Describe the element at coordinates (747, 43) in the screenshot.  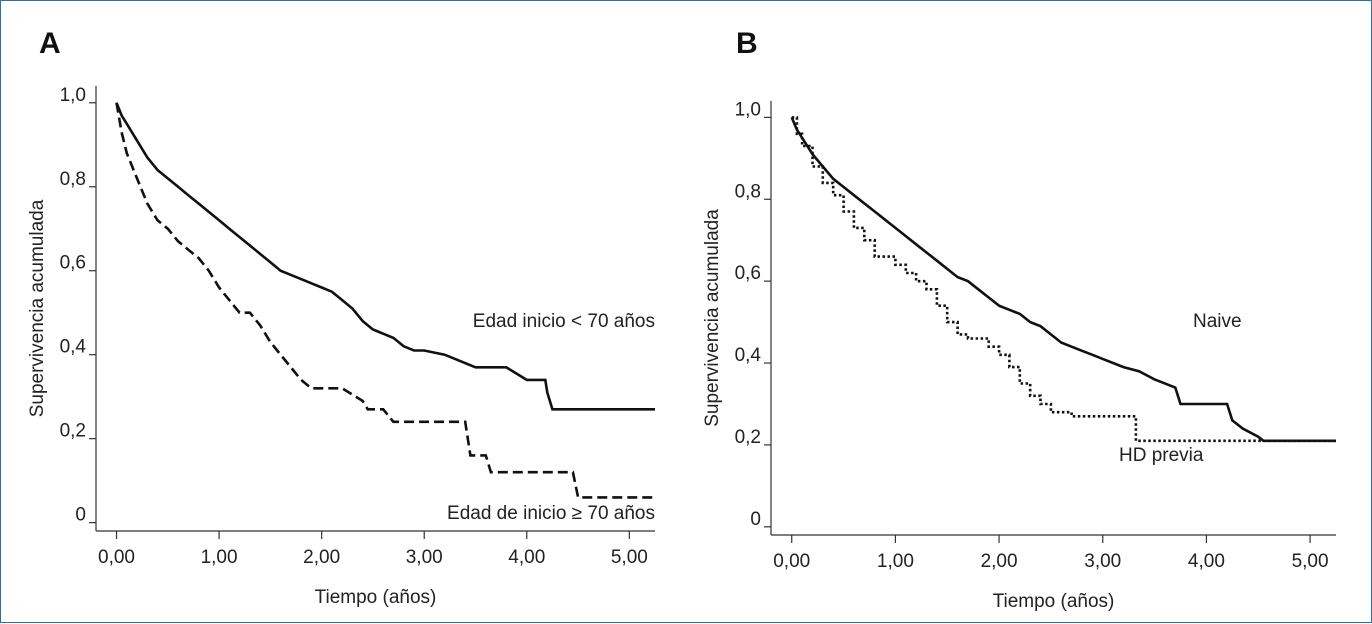
I see `panel-b-letter: B` at that location.